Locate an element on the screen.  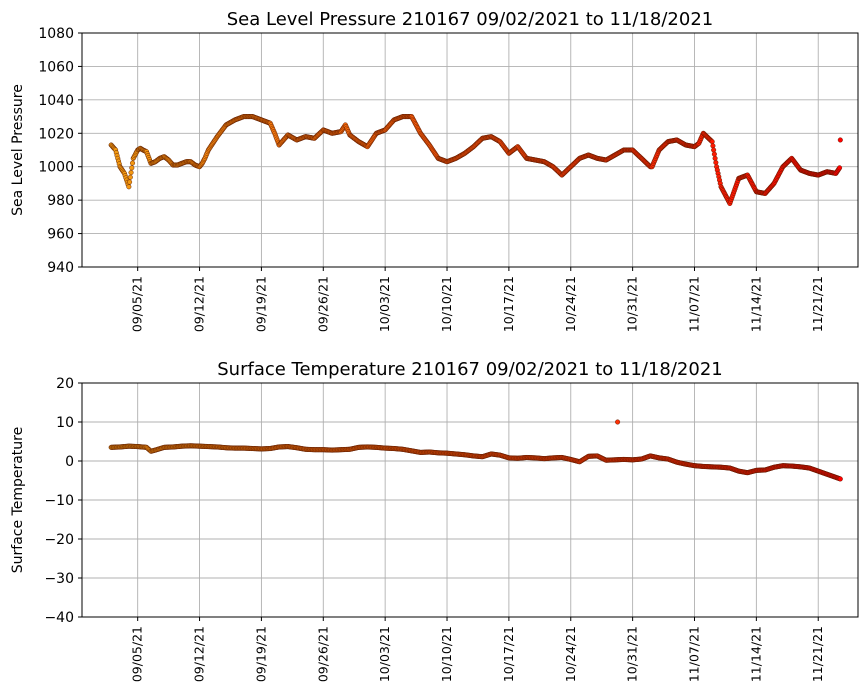
y-tick-label: 1080 is located at coordinates (56, 34).